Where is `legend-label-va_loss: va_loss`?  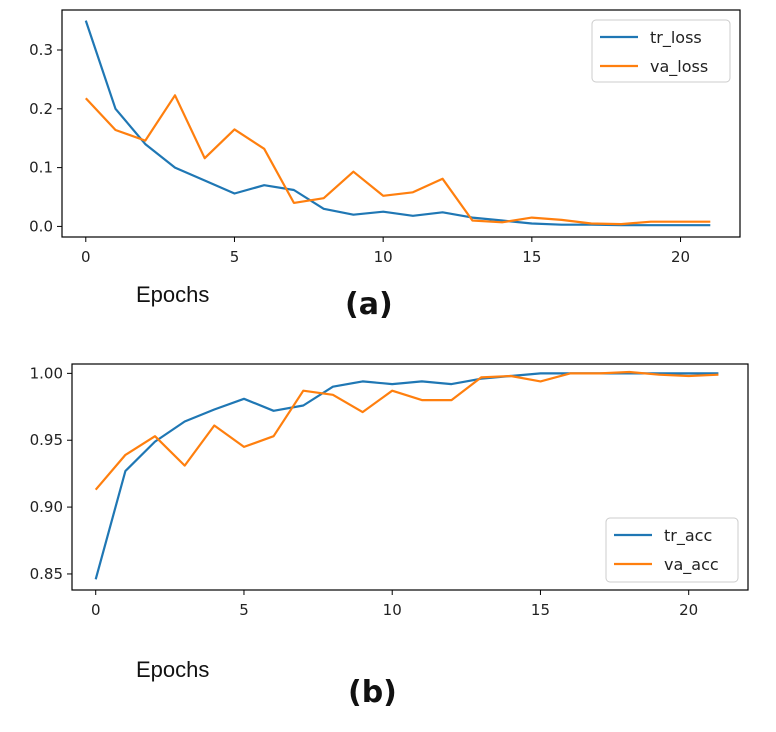
legend-label-va_loss: va_loss is located at coordinates (679, 67).